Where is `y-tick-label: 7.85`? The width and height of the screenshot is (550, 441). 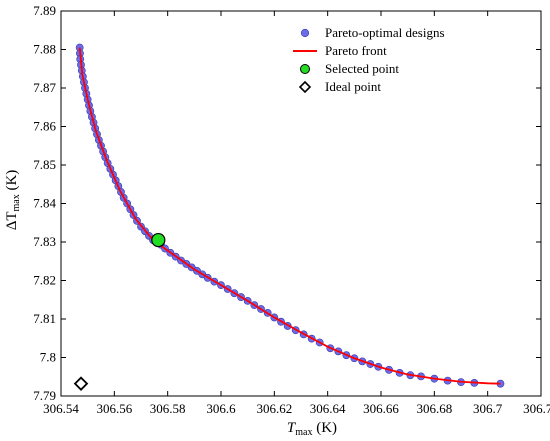
y-tick-label: 7.85 is located at coordinates (44, 164).